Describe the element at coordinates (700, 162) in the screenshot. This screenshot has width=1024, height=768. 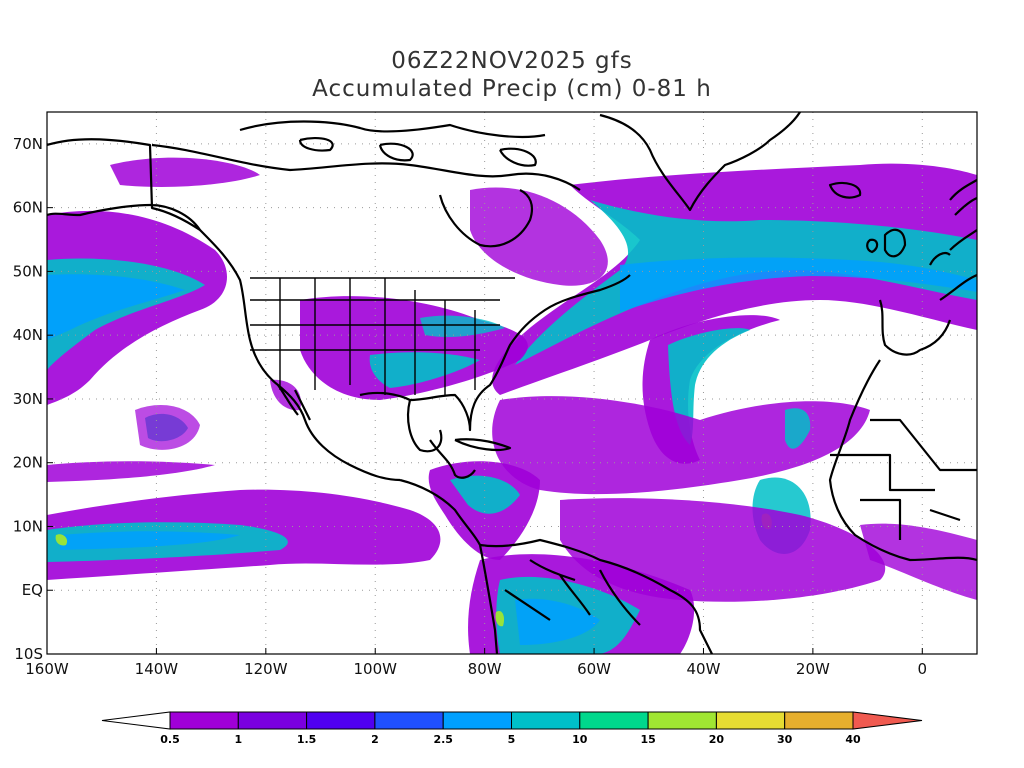
I see `coast-greenland` at that location.